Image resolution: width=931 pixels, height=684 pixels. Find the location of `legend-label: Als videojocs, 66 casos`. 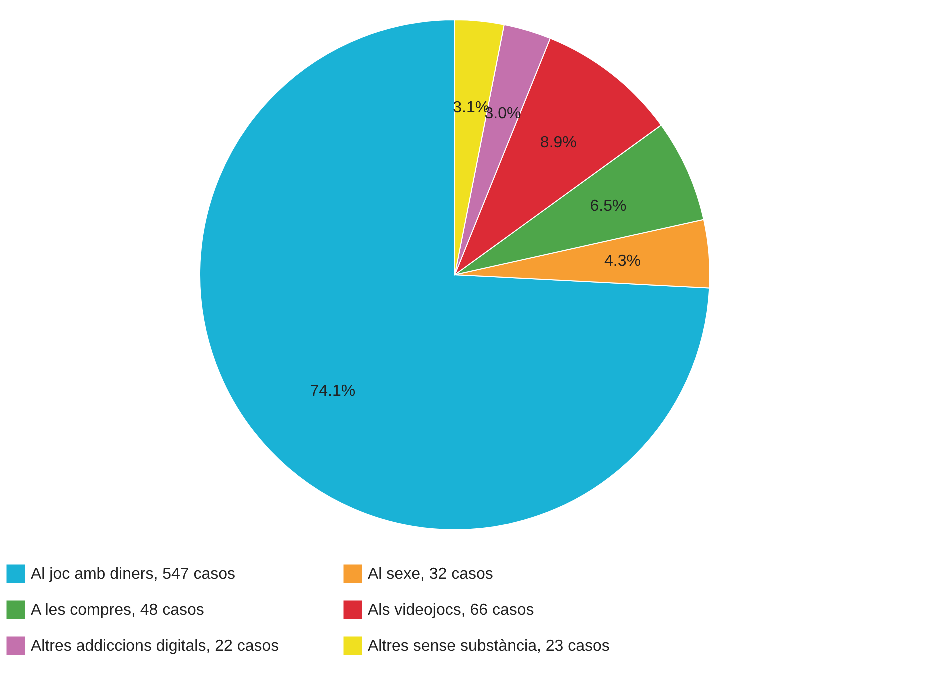

legend-label: Als videojocs, 66 casos is located at coordinates (451, 610).